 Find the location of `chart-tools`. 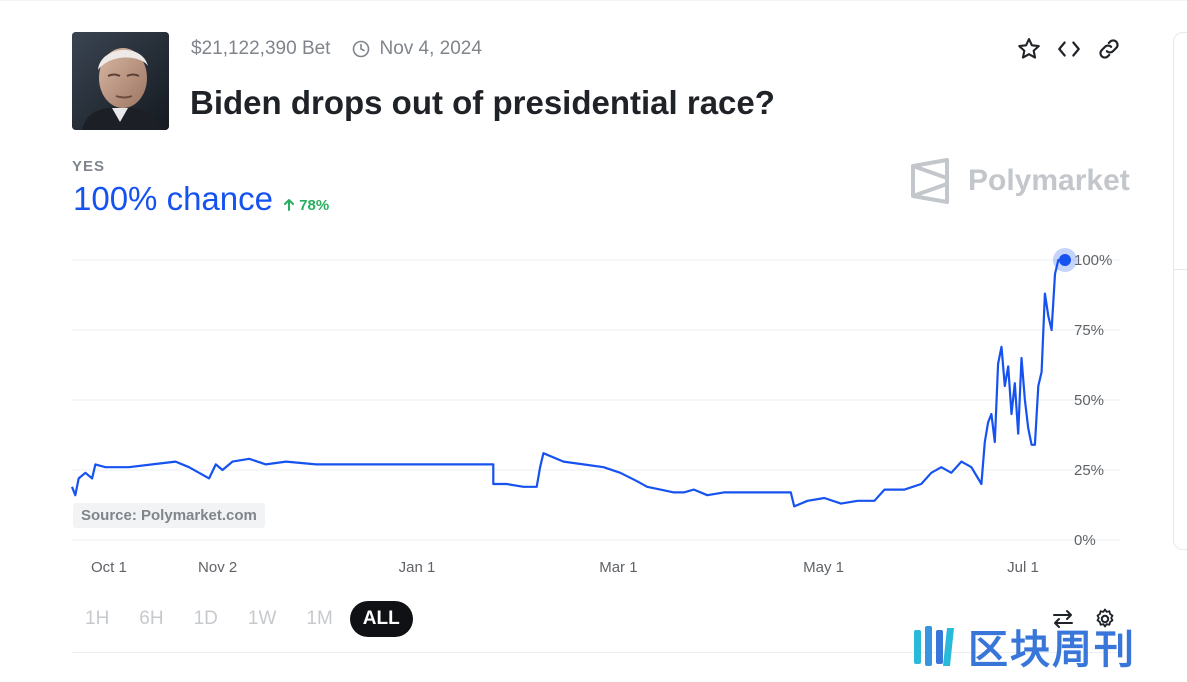

chart-tools is located at coordinates (1084, 619).